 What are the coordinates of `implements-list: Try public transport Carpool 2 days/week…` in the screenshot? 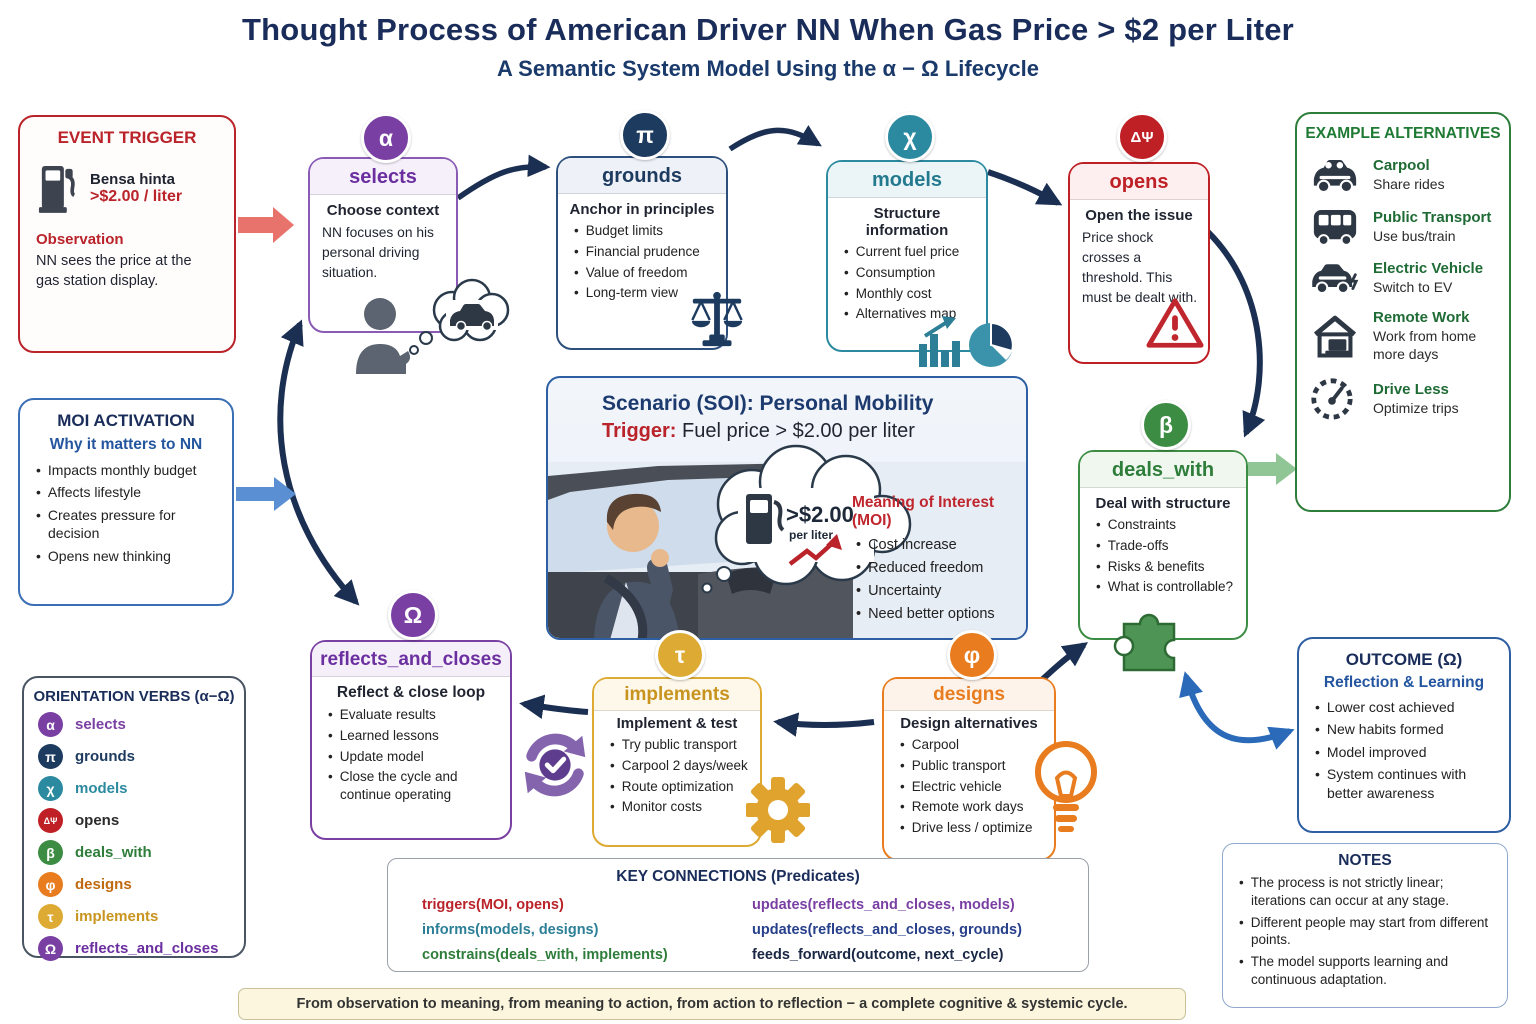 It's located at (677, 776).